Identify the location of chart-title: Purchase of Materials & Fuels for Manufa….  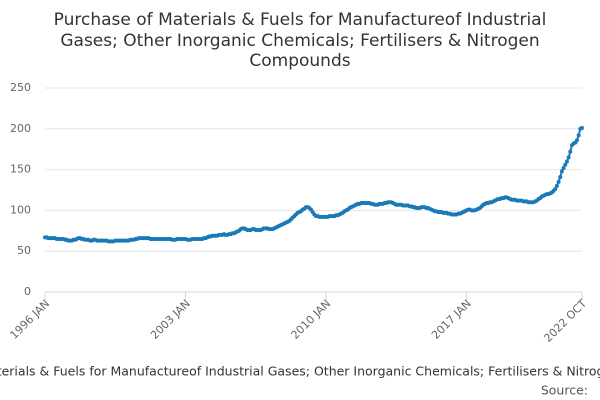
(300, 20).